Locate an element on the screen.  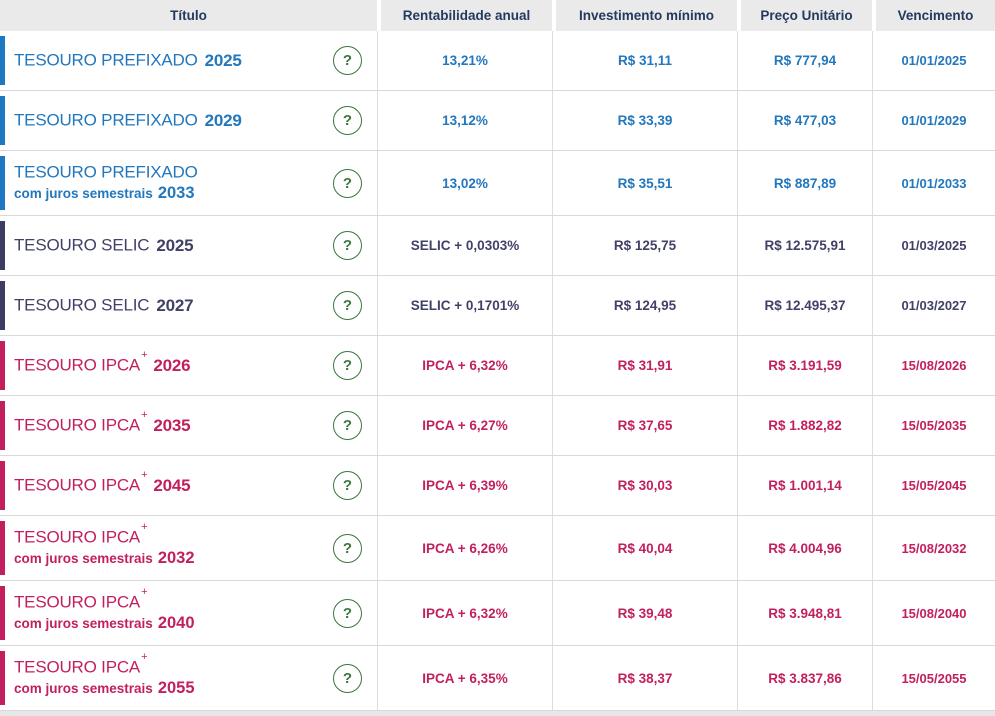
annual-rate-value: SELIC + 0,0303% is located at coordinates (464, 245).